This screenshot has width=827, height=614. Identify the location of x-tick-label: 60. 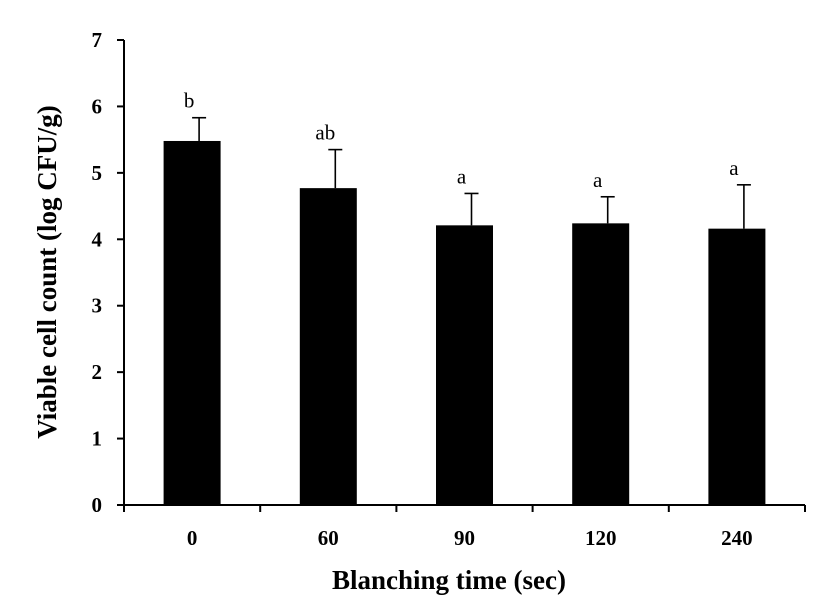
(328, 538).